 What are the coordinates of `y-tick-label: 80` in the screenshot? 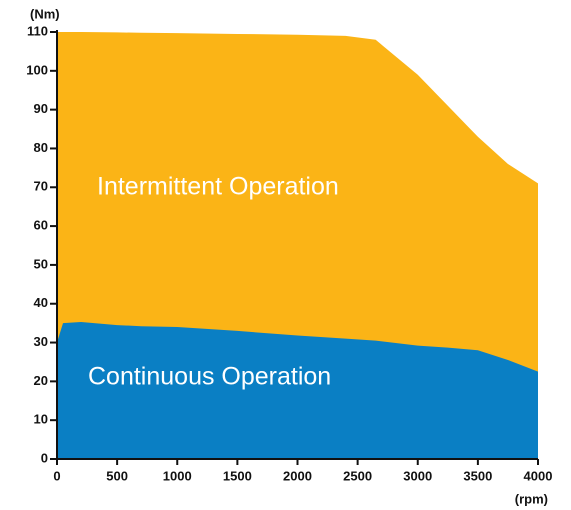 It's located at (41, 147).